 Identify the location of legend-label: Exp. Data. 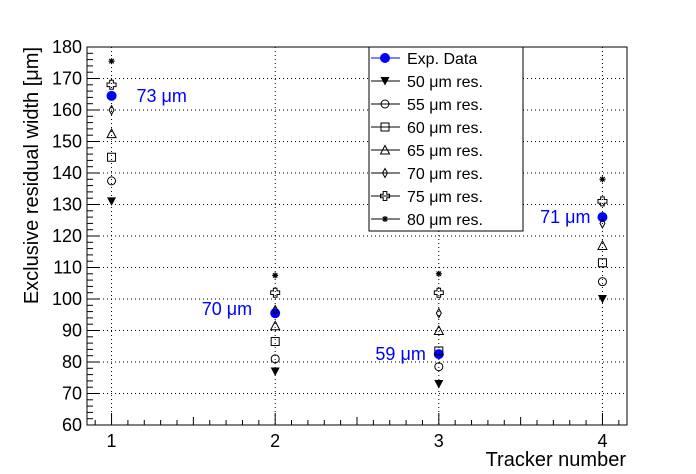
(442, 59).